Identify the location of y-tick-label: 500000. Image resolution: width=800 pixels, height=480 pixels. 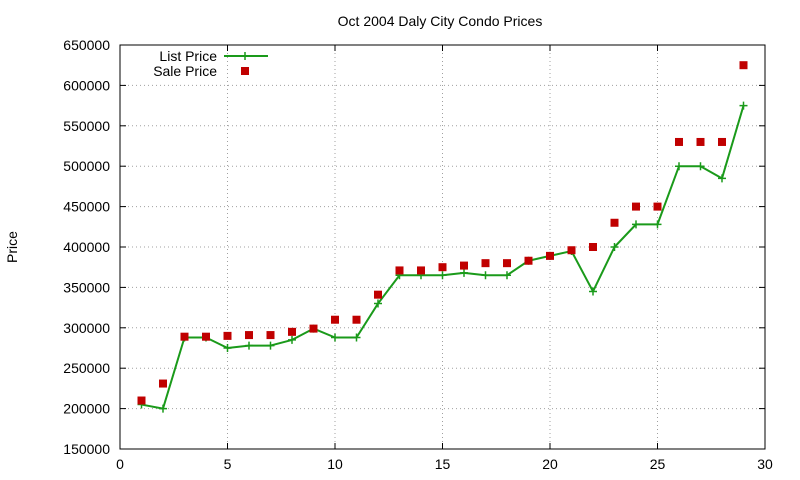
(86, 166).